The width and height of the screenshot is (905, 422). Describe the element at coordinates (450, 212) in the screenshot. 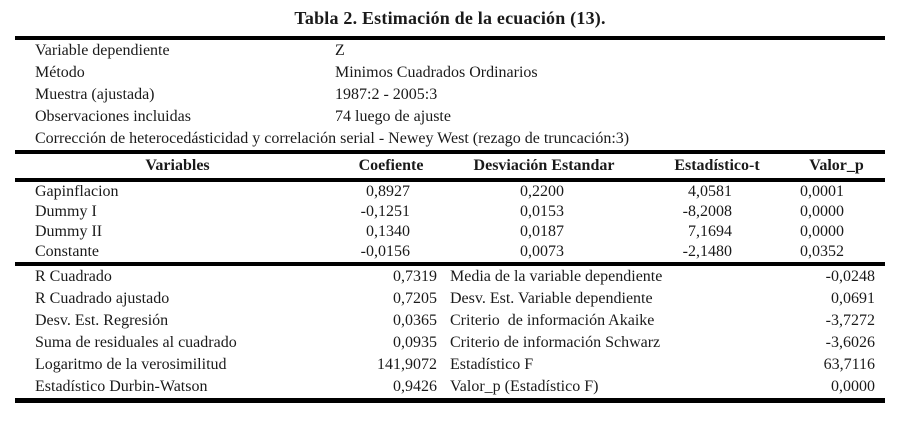

I see `table-row-dummy-1: Dummy I -0,1251 0,0153 -8,2008 0,0000` at that location.